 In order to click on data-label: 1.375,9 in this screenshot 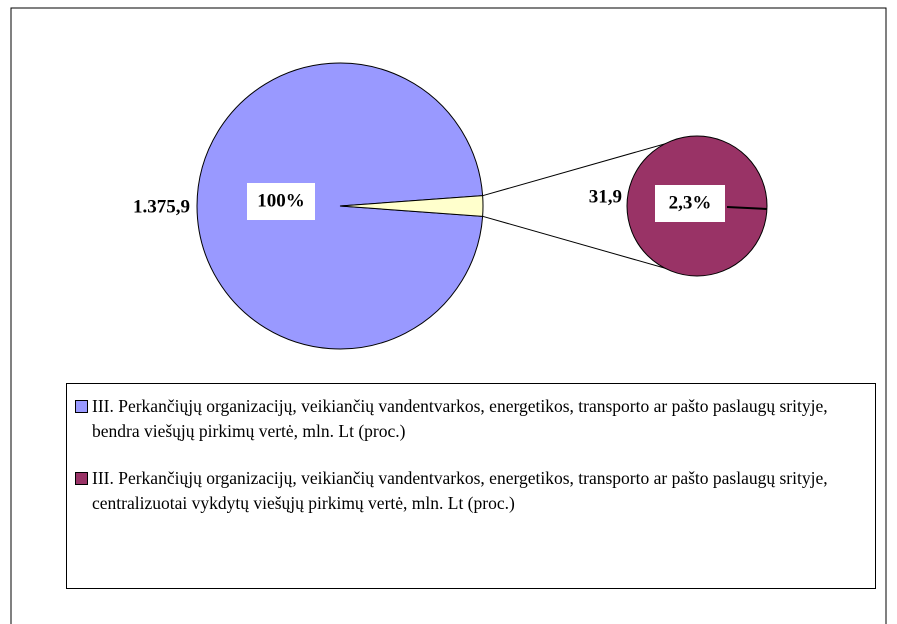, I will do `click(161, 206)`.